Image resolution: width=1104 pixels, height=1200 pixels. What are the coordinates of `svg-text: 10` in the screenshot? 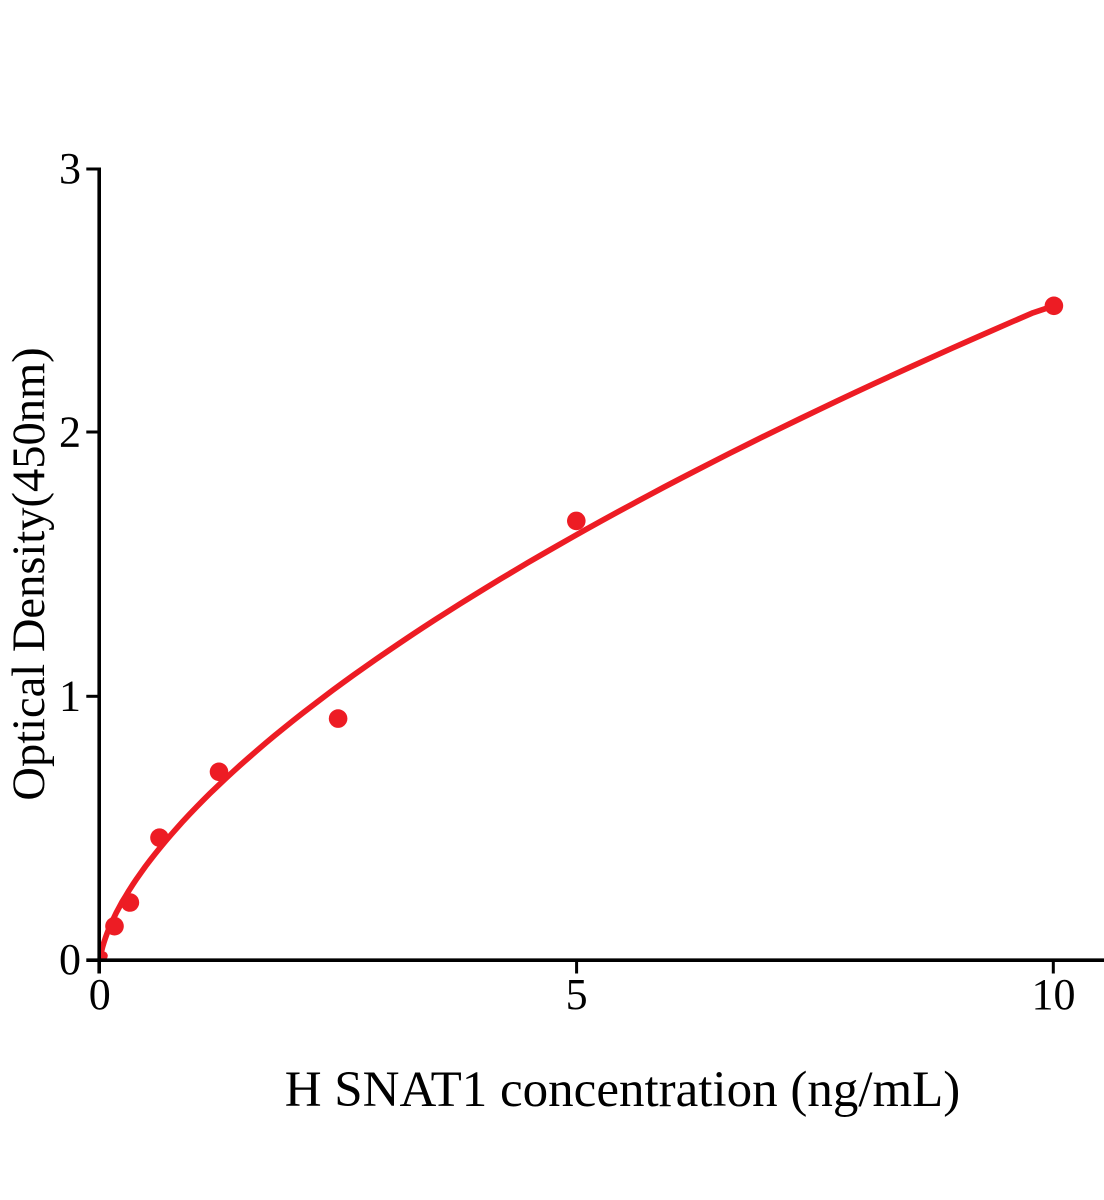 It's located at (1054, 994).